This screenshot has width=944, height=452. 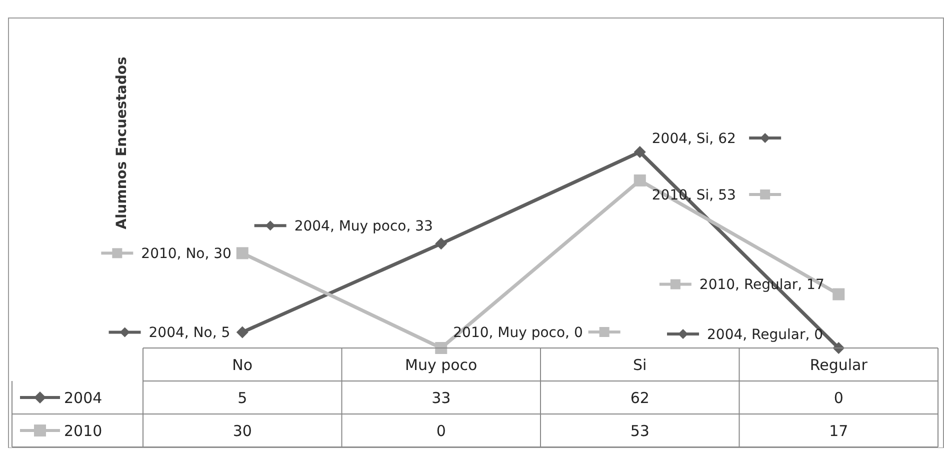 What do you see at coordinates (363, 226) in the screenshot?
I see `annotation: 2004, Muy poco, 33` at bounding box center [363, 226].